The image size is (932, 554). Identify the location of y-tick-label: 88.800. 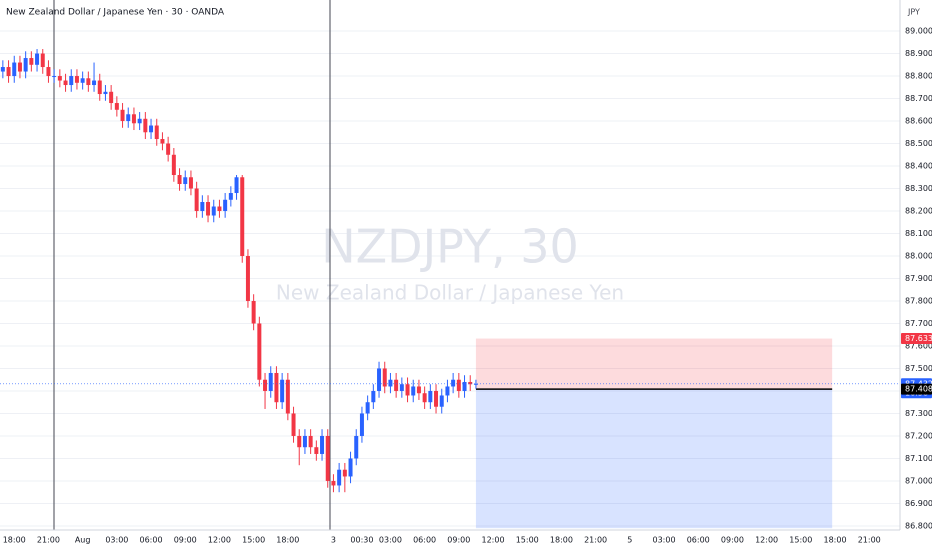
(918, 76).